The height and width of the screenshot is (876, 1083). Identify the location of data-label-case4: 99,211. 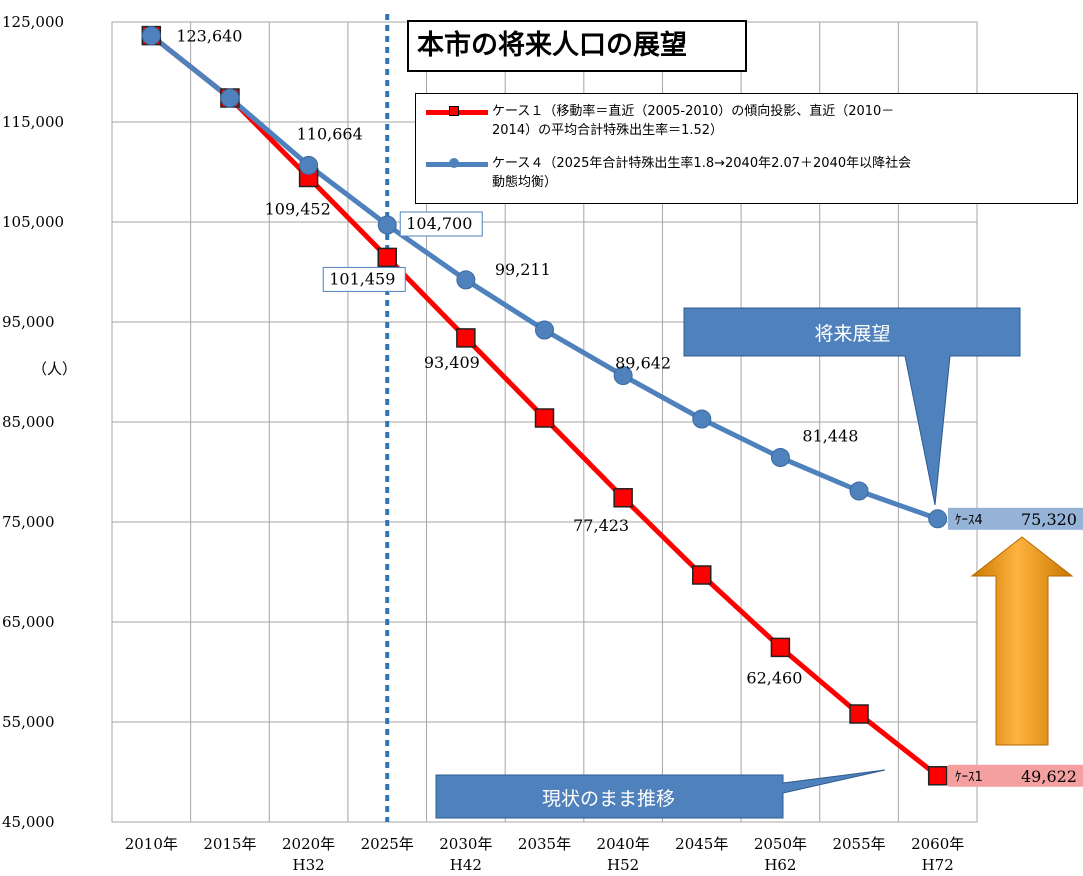
(523, 269).